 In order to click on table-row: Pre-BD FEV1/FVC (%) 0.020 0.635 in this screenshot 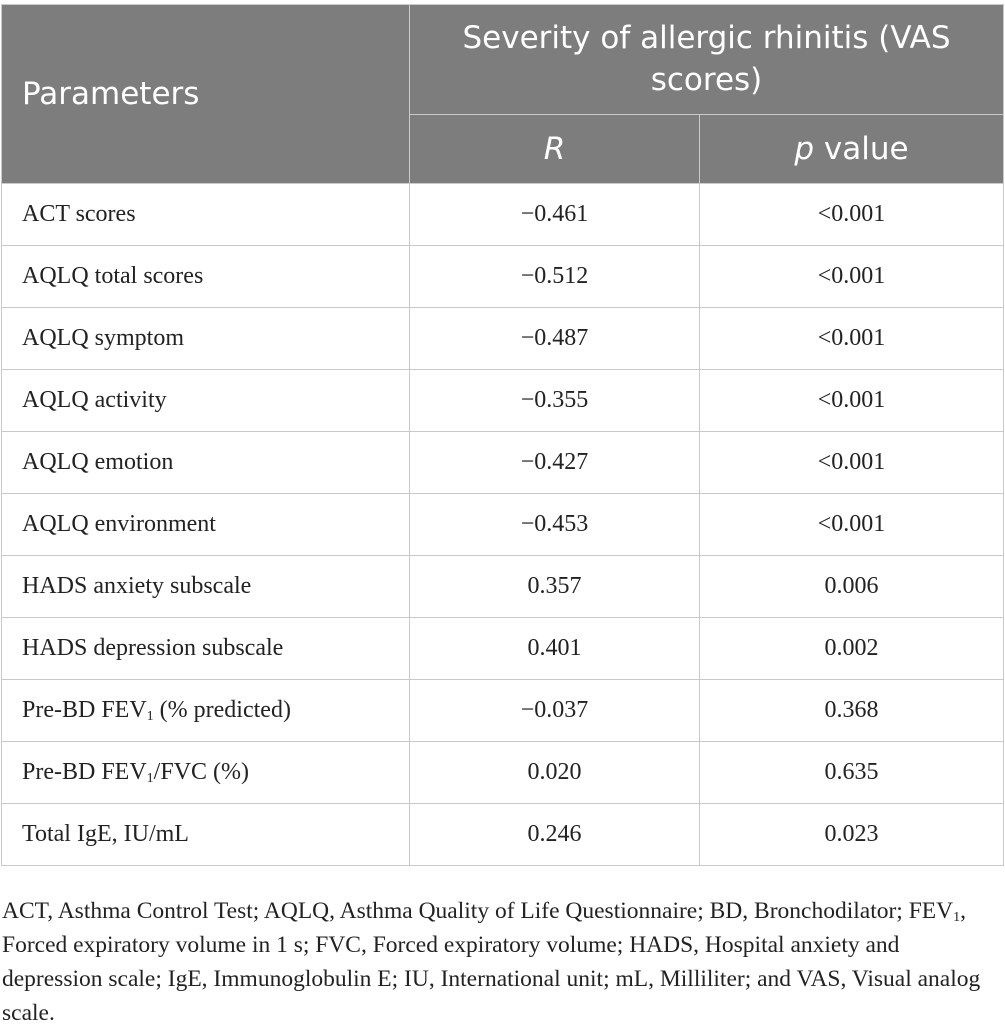, I will do `click(503, 772)`.